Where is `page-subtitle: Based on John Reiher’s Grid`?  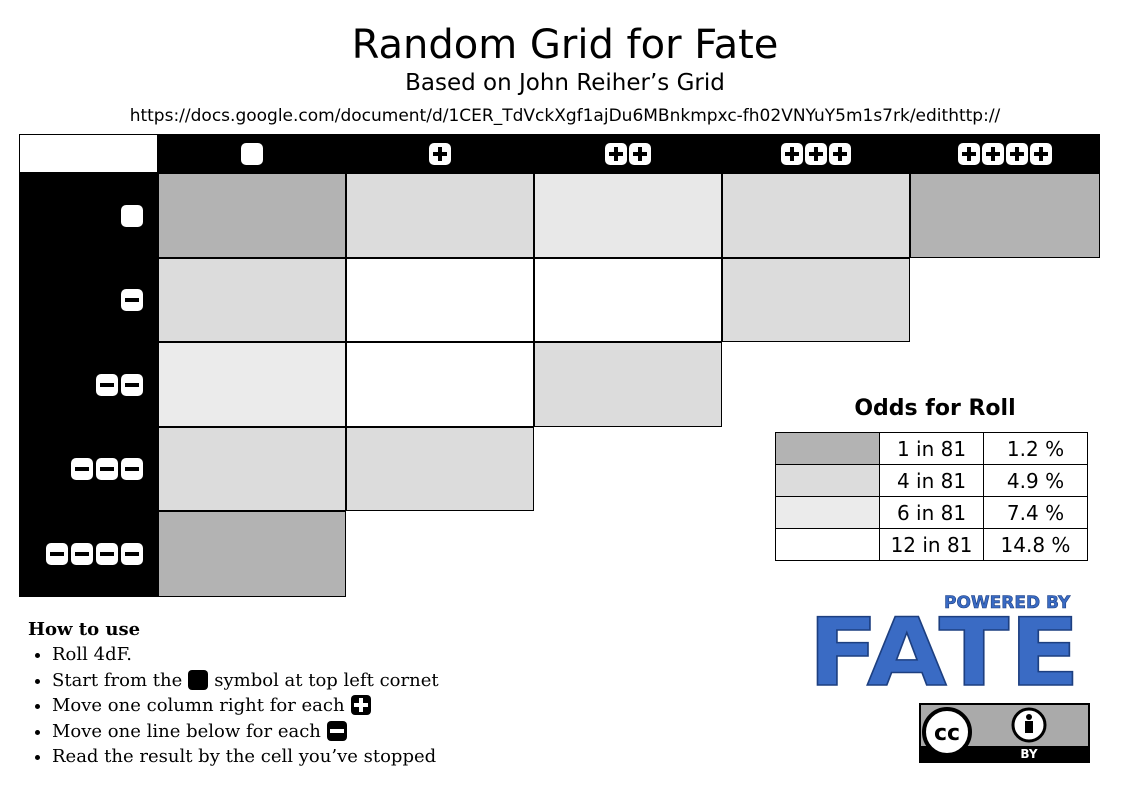 page-subtitle: Based on John Reiher’s Grid is located at coordinates (565, 83).